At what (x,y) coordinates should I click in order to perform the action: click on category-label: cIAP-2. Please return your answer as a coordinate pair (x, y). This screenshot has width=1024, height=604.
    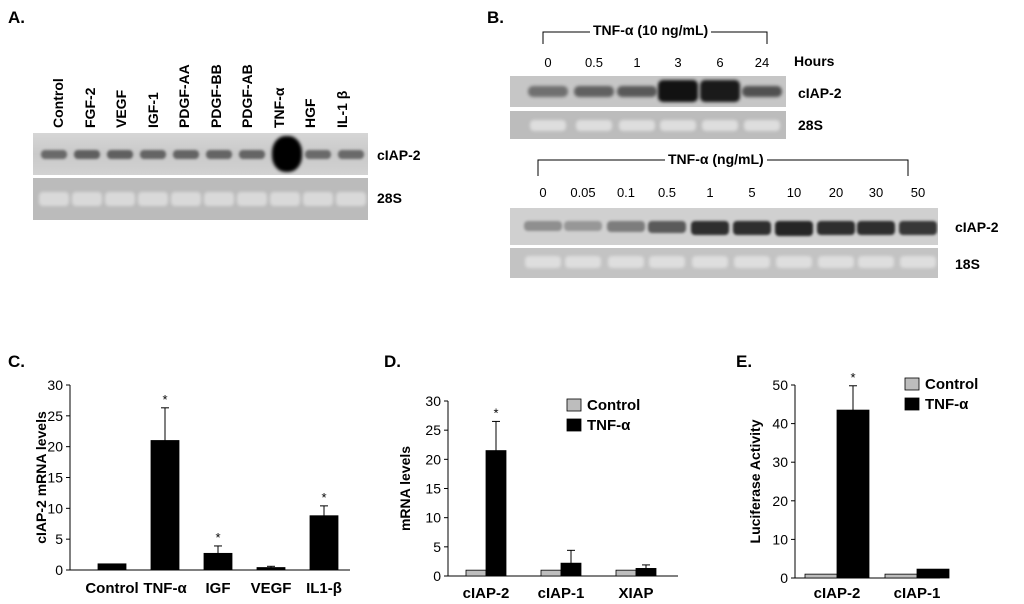
    Looking at the image, I should click on (837, 593).